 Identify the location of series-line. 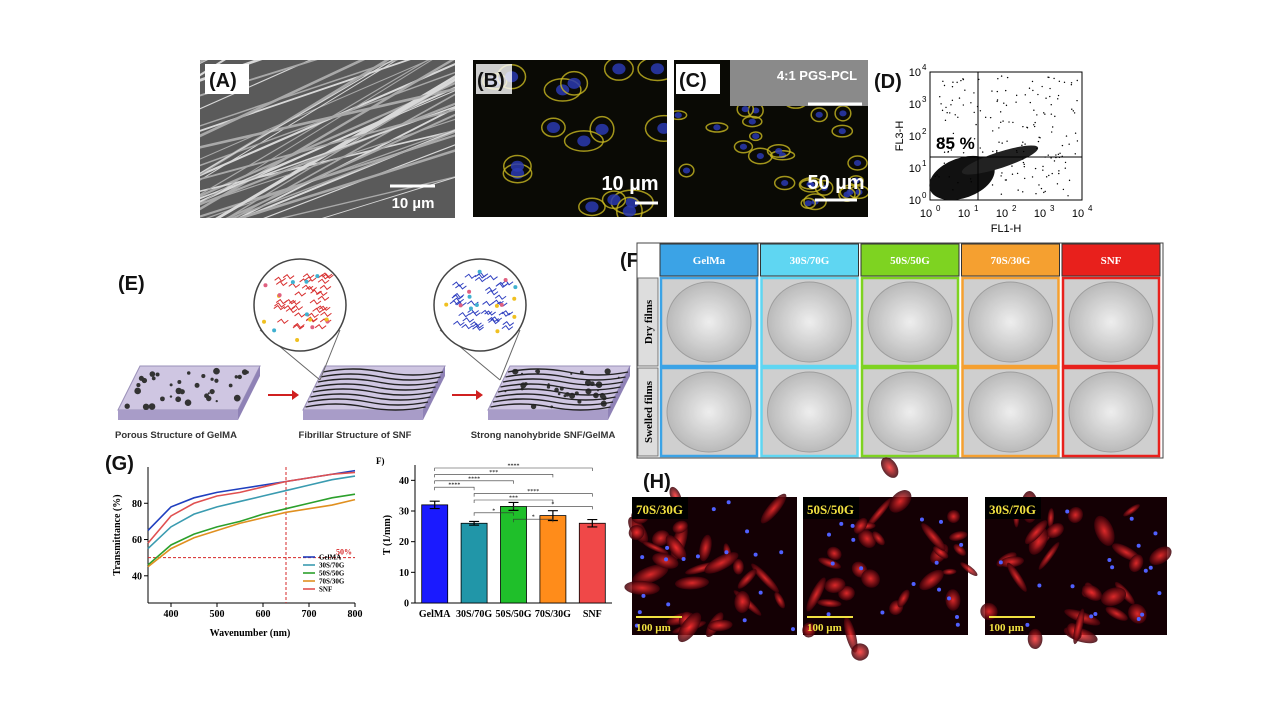
(251, 533).